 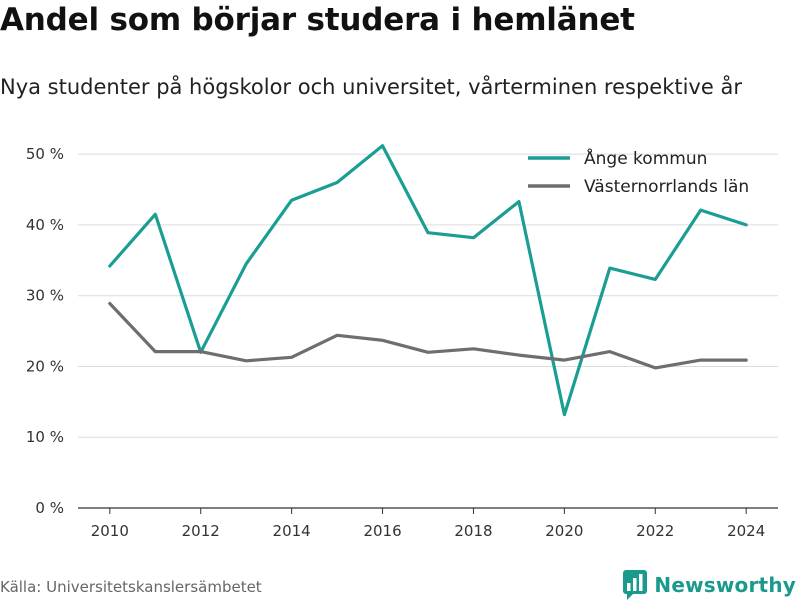 I want to click on newsworthy-logo-icon, so click(x=635, y=585).